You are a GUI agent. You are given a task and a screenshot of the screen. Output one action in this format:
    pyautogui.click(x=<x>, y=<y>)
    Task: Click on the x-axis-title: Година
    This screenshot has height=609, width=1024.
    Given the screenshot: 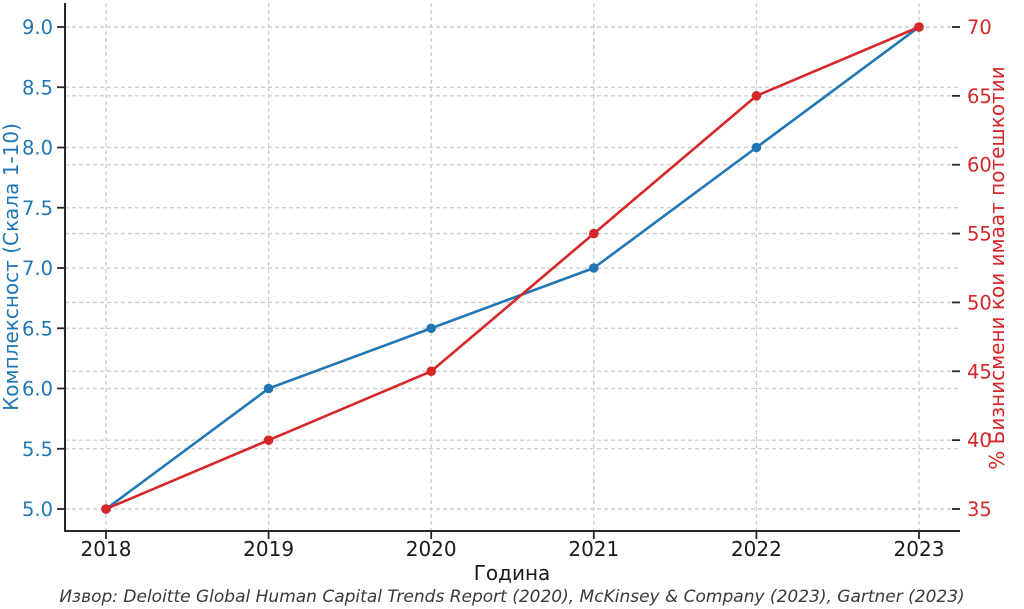 What is the action you would take?
    pyautogui.click(x=512, y=573)
    